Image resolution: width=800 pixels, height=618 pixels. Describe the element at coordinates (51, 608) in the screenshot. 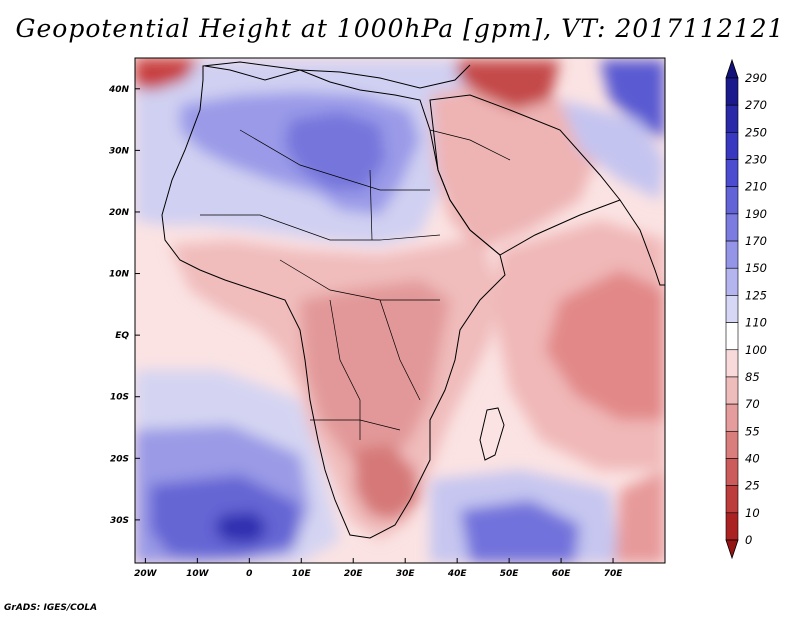

I see `credit-text: GrADS: IGES/COLA` at that location.